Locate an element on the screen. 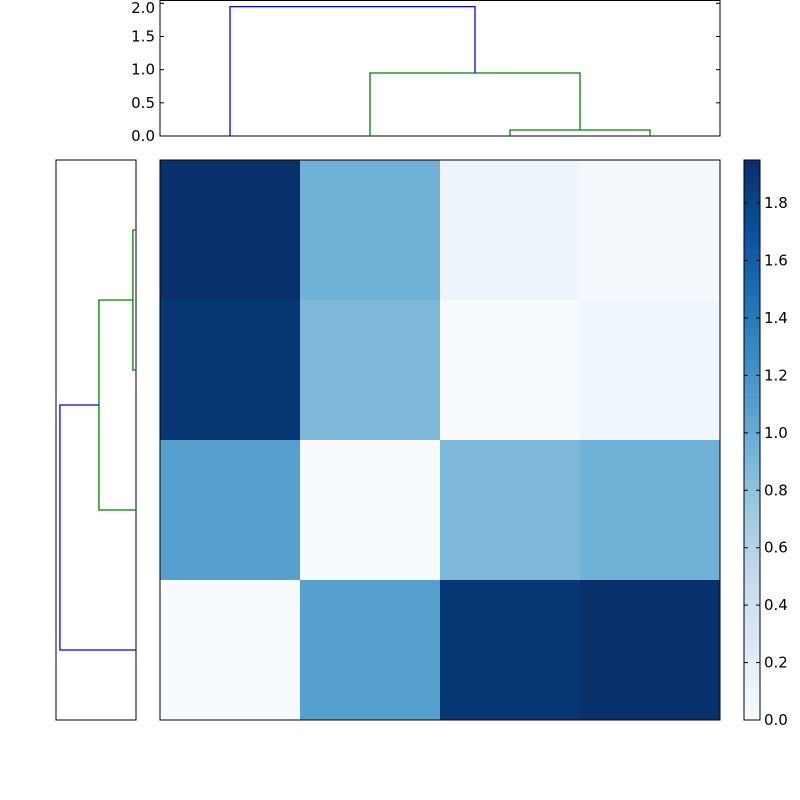 Image resolution: width=800 pixels, height=800 pixels. left-dendrogram-frame is located at coordinates (96, 440).